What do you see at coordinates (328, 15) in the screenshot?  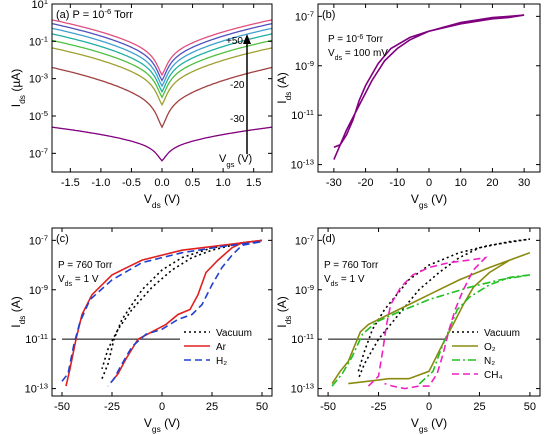 I see `panel-label: (b)` at bounding box center [328, 15].